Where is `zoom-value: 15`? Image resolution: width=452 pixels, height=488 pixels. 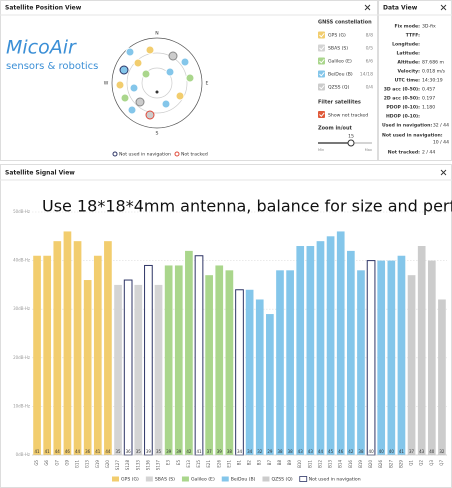
zoom-value: 15 is located at coordinates (351, 137).